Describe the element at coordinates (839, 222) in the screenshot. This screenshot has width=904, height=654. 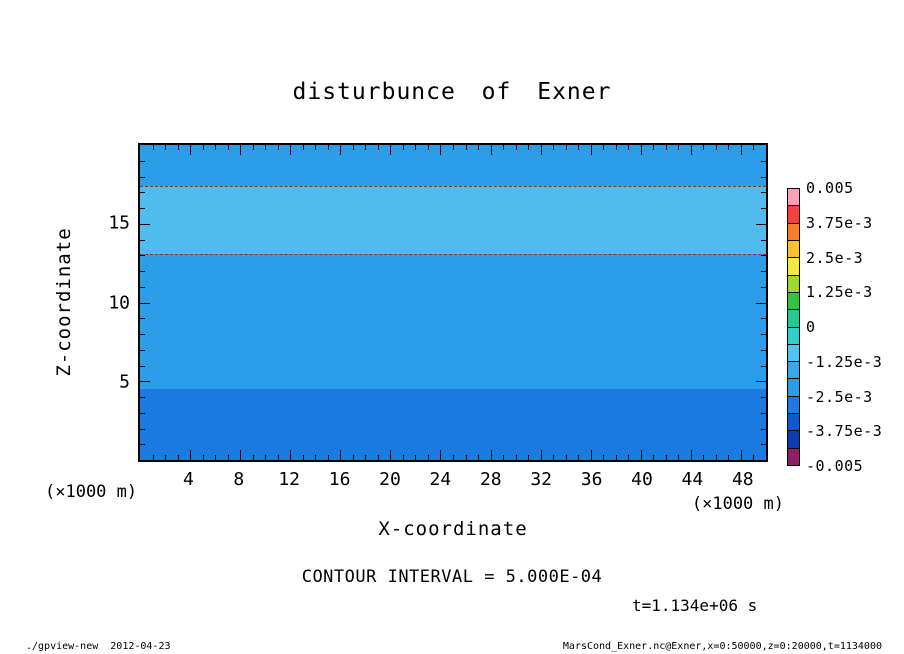
I see `colorbar-label: 3.75e-3` at that location.